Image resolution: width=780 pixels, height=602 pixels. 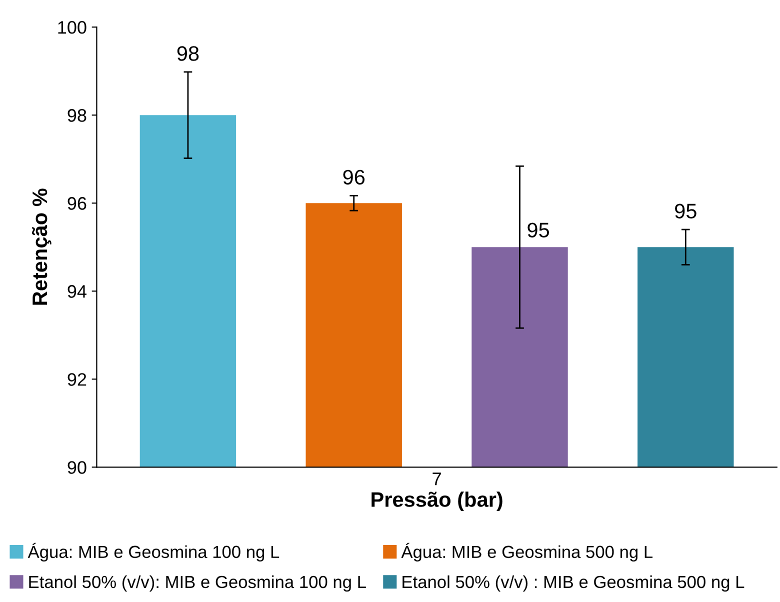 What do you see at coordinates (42, 246) in the screenshot?
I see `y-axis-title: Retenção %` at bounding box center [42, 246].